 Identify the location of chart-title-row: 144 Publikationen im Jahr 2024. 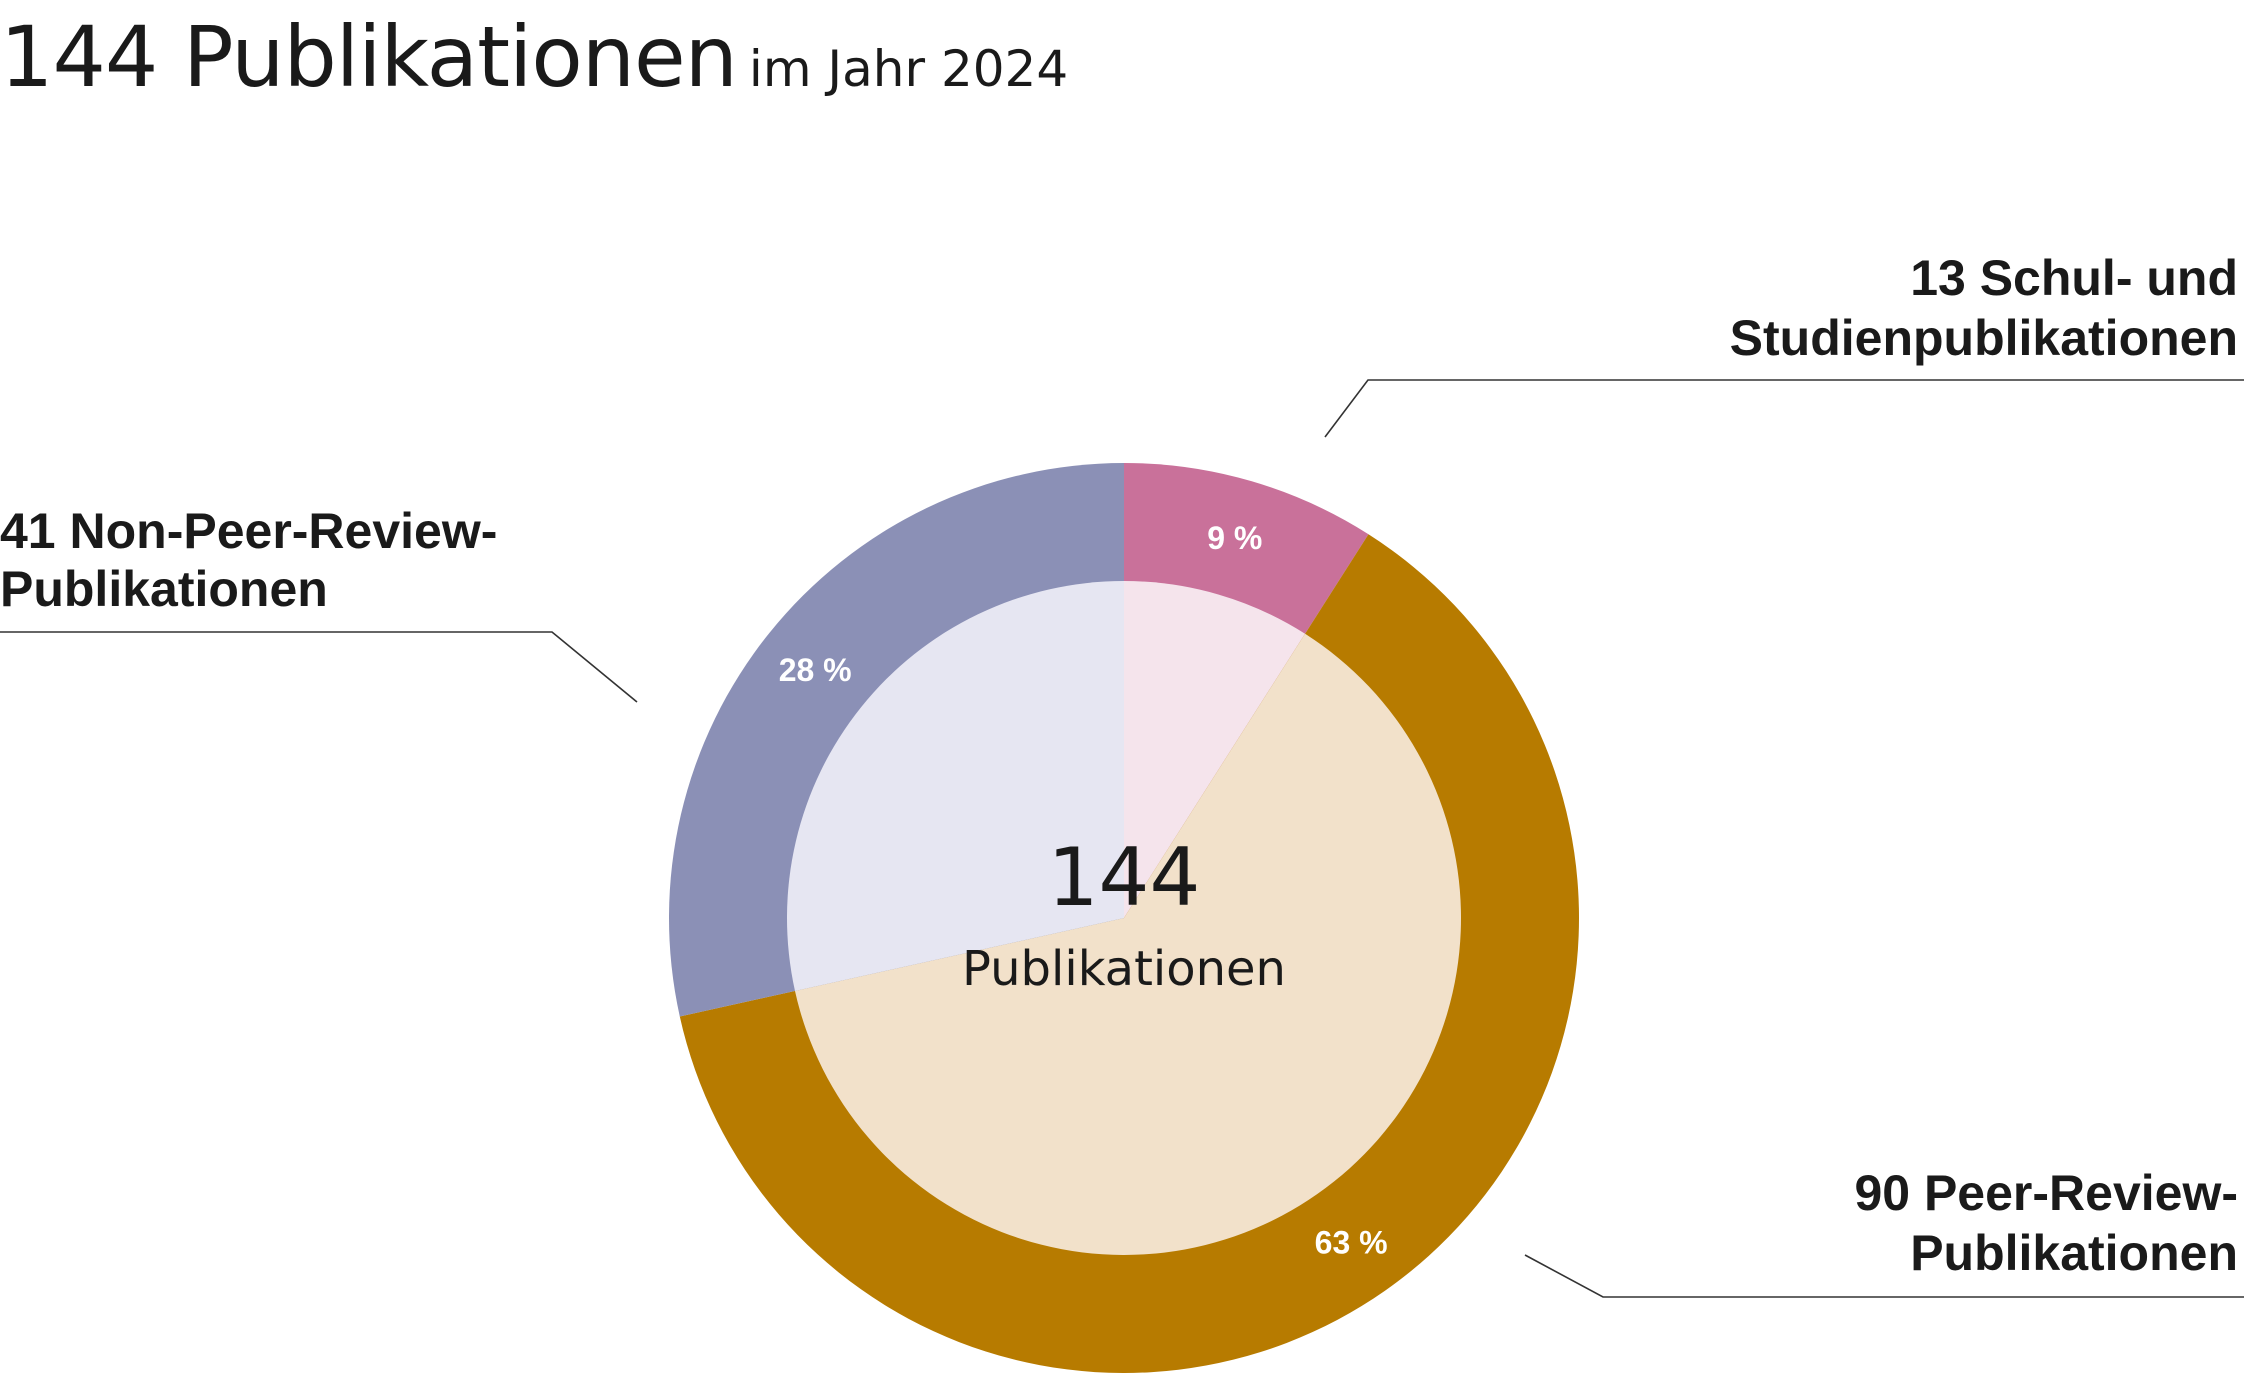
(534, 57).